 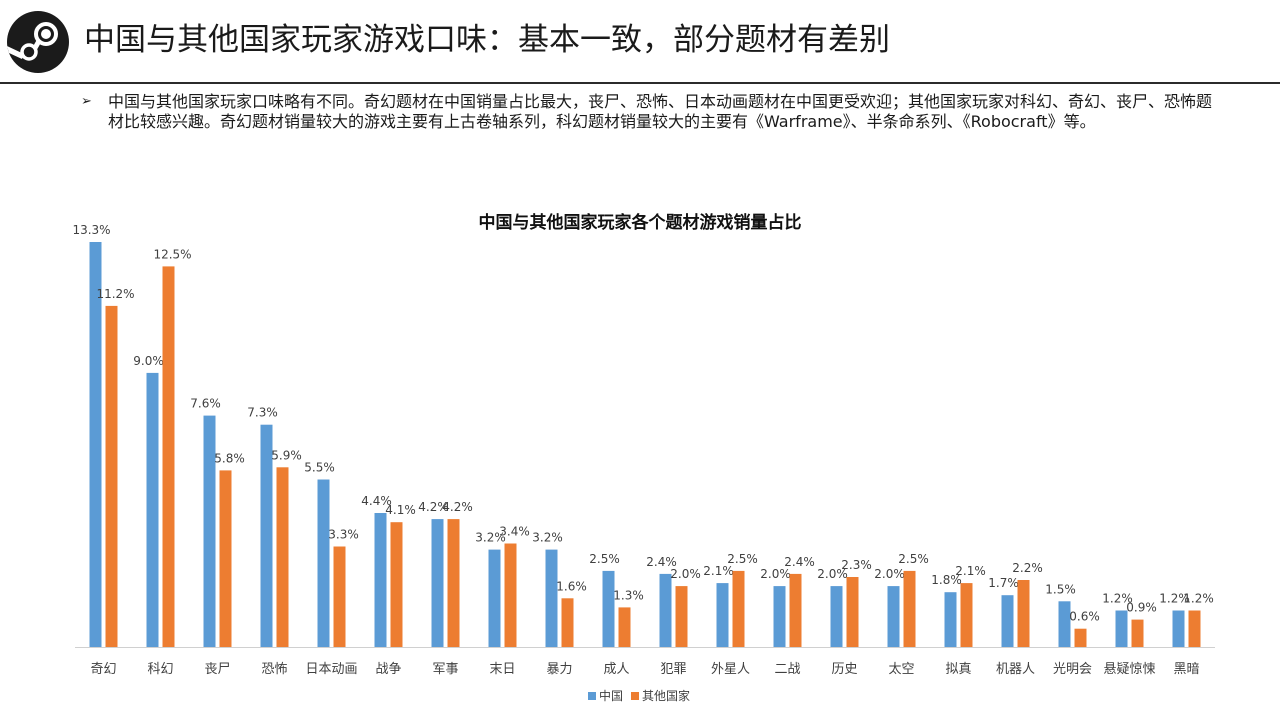 I want to click on category-label-8: 暴力, so click(x=559, y=669).